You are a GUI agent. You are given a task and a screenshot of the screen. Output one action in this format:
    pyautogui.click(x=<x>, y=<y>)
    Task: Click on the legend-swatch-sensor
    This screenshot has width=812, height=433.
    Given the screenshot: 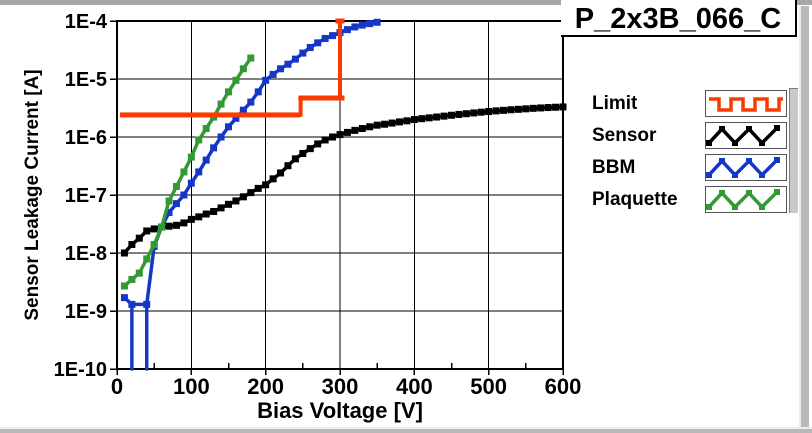 What is the action you would take?
    pyautogui.click(x=746, y=135)
    